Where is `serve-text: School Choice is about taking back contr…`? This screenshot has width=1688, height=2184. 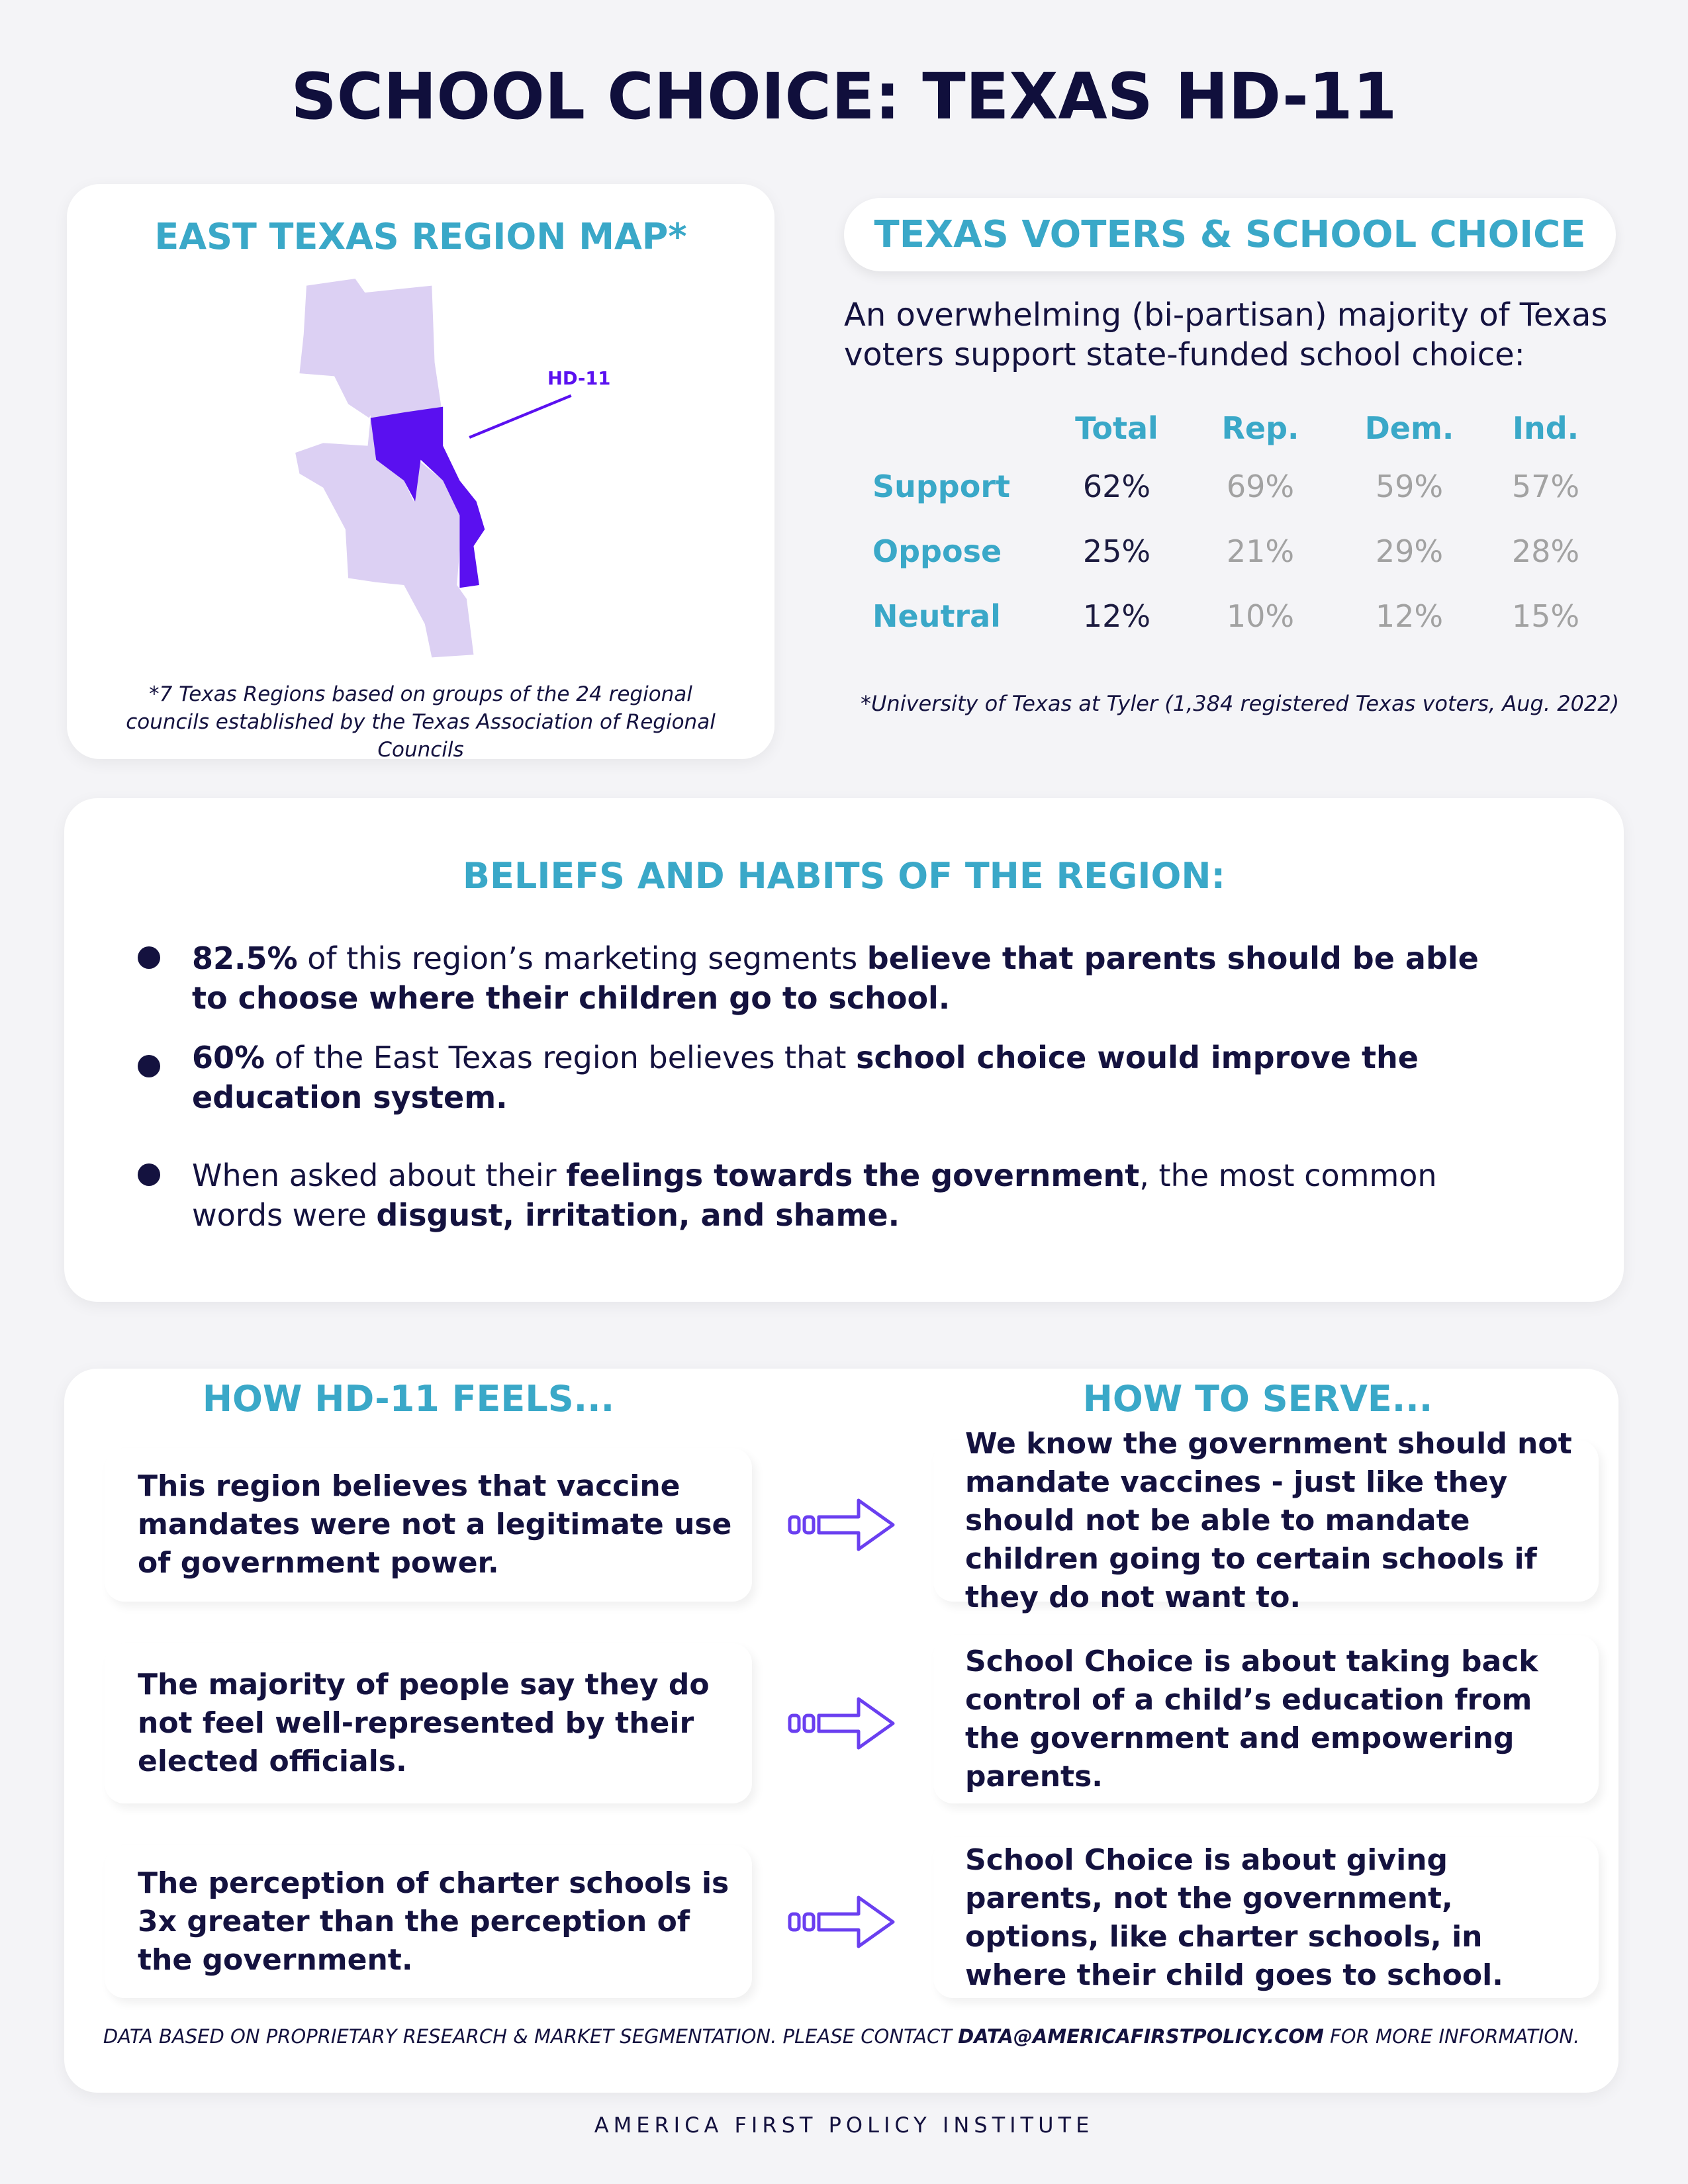
serve-text: School Choice is about taking back contr… is located at coordinates (1251, 1720).